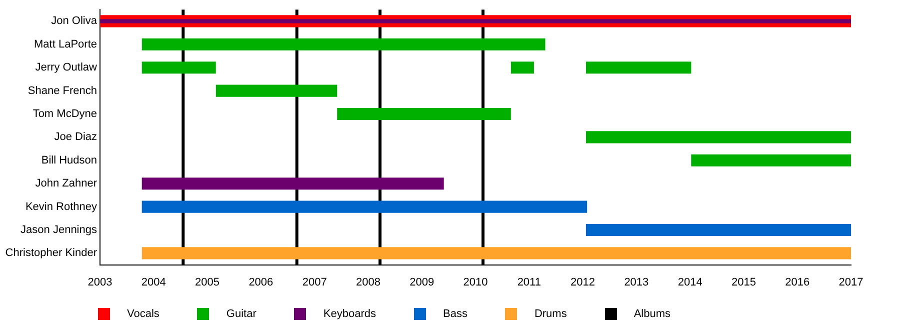 The image size is (900, 325). What do you see at coordinates (455, 314) in the screenshot?
I see `legend-label: Bass` at bounding box center [455, 314].